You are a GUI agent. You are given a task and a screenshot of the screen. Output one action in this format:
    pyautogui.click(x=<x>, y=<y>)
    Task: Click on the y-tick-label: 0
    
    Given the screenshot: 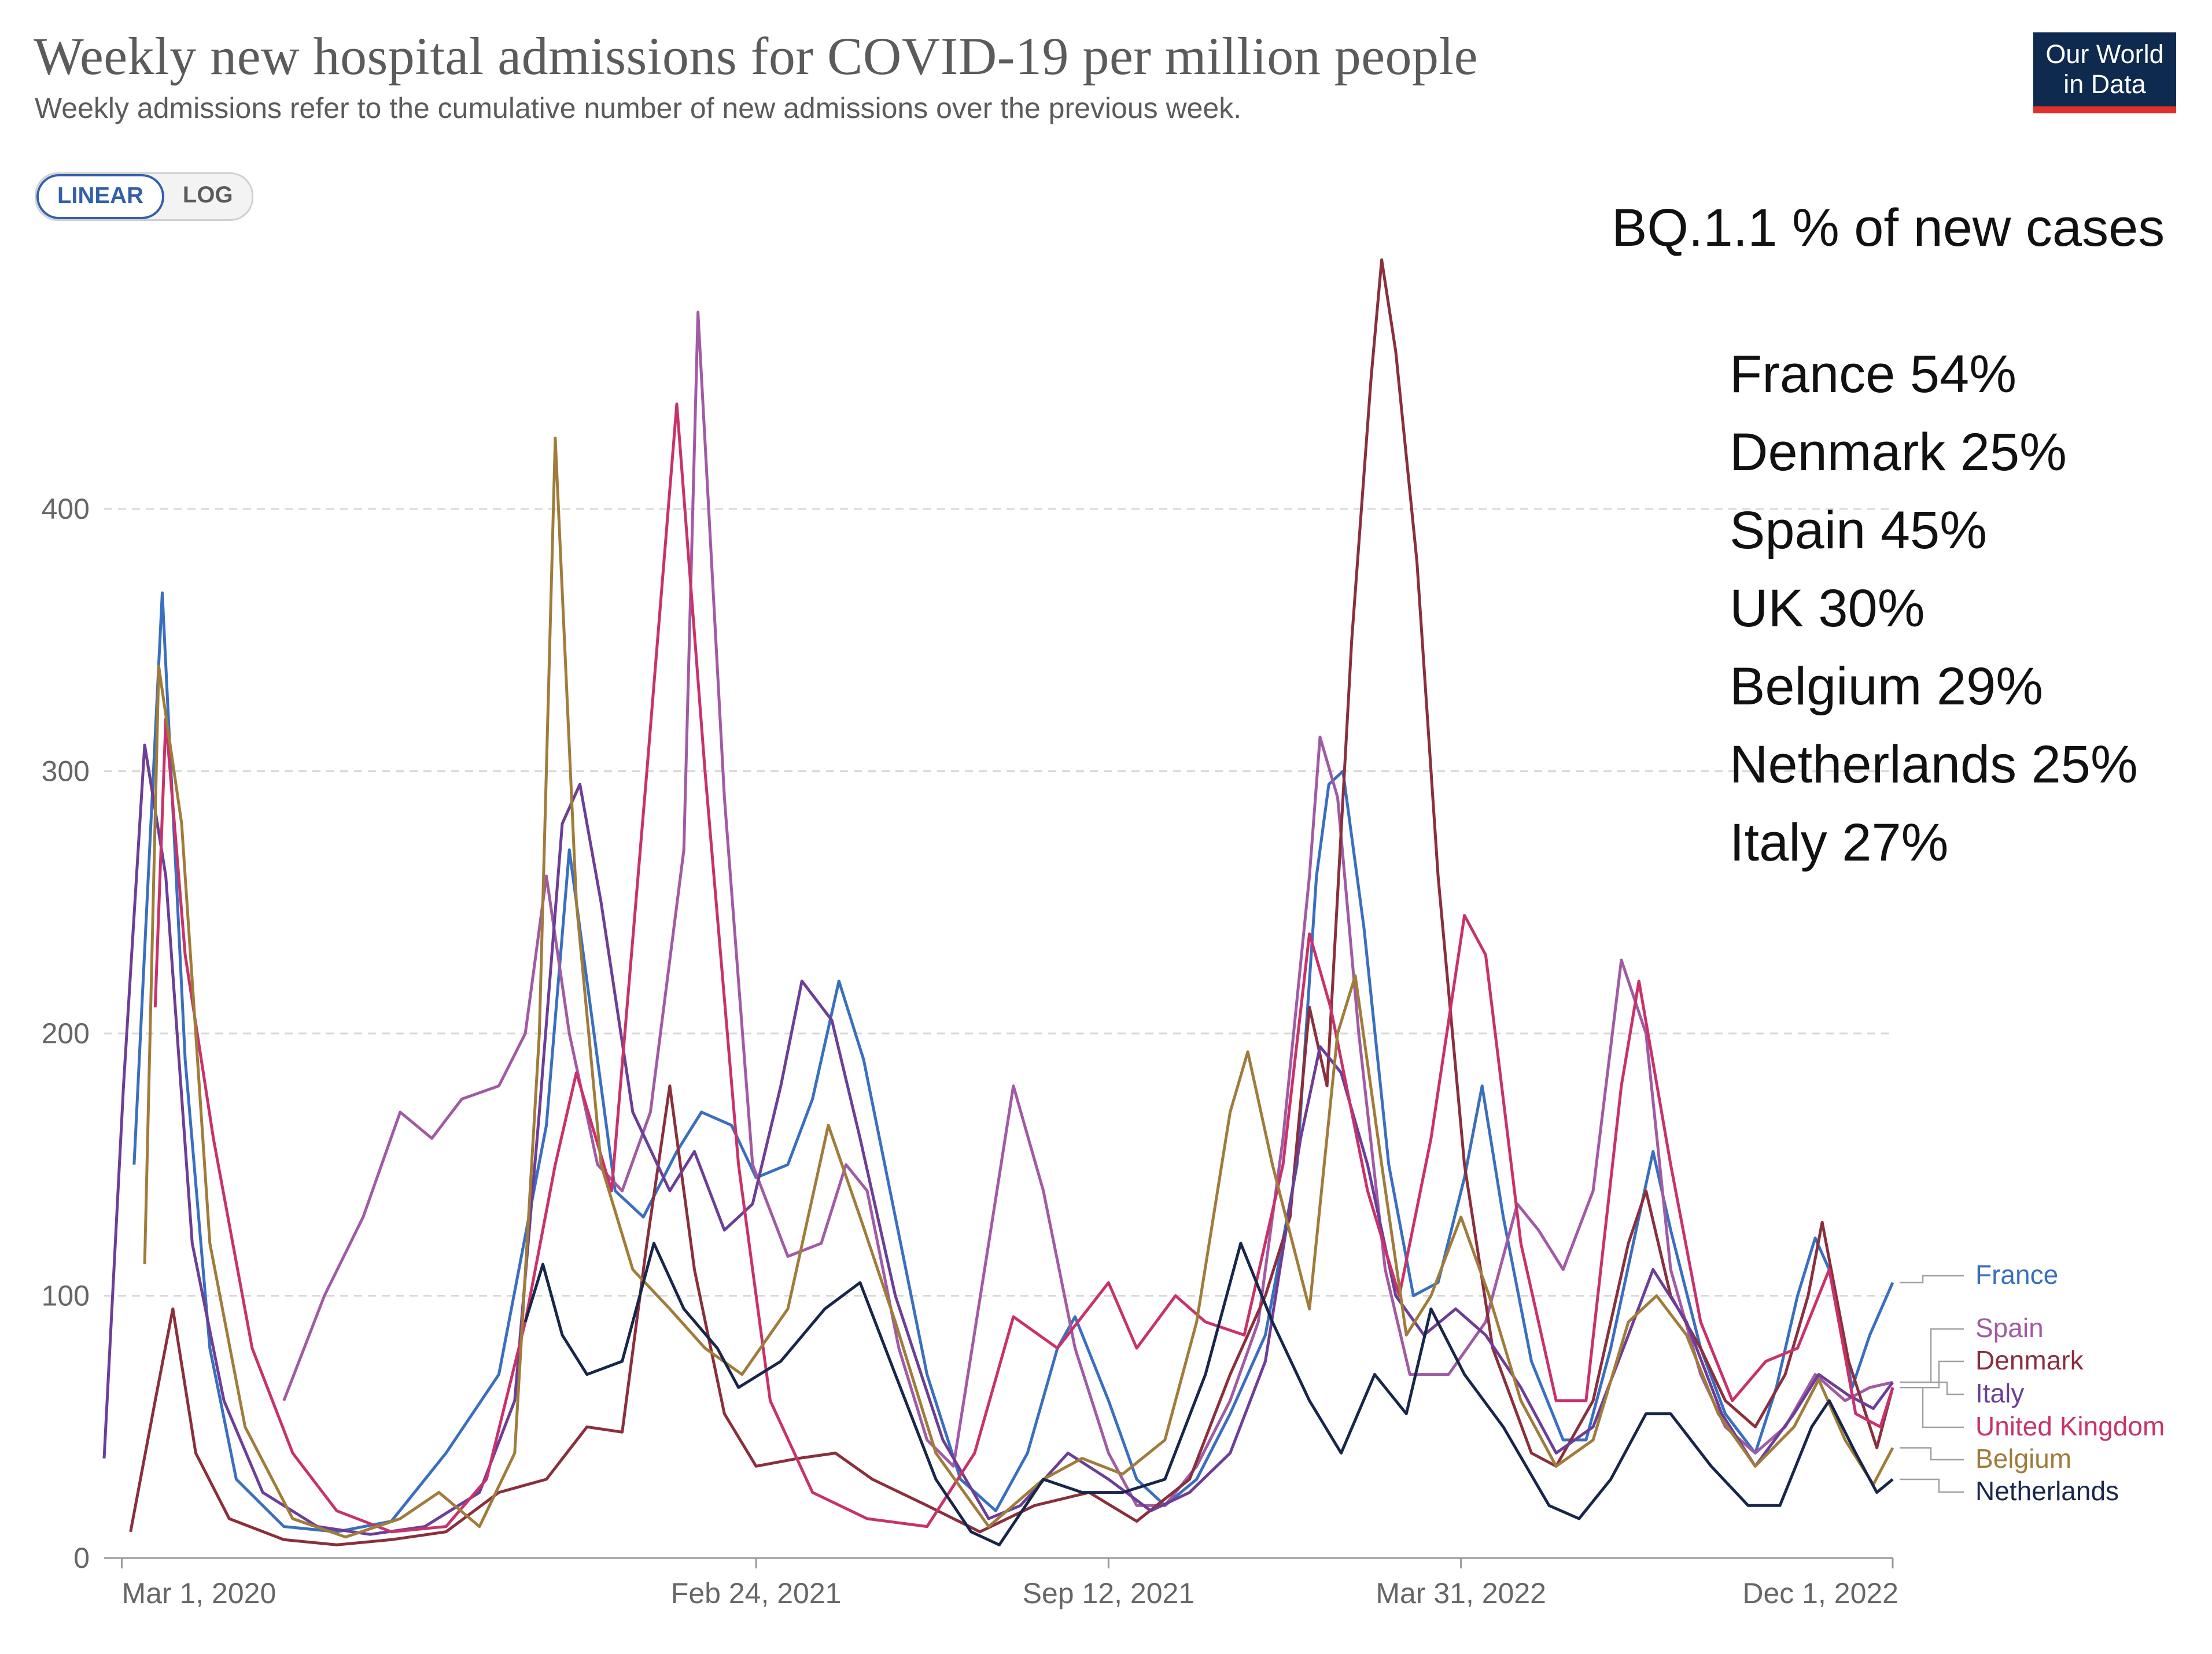 What is the action you would take?
    pyautogui.click(x=81, y=1558)
    